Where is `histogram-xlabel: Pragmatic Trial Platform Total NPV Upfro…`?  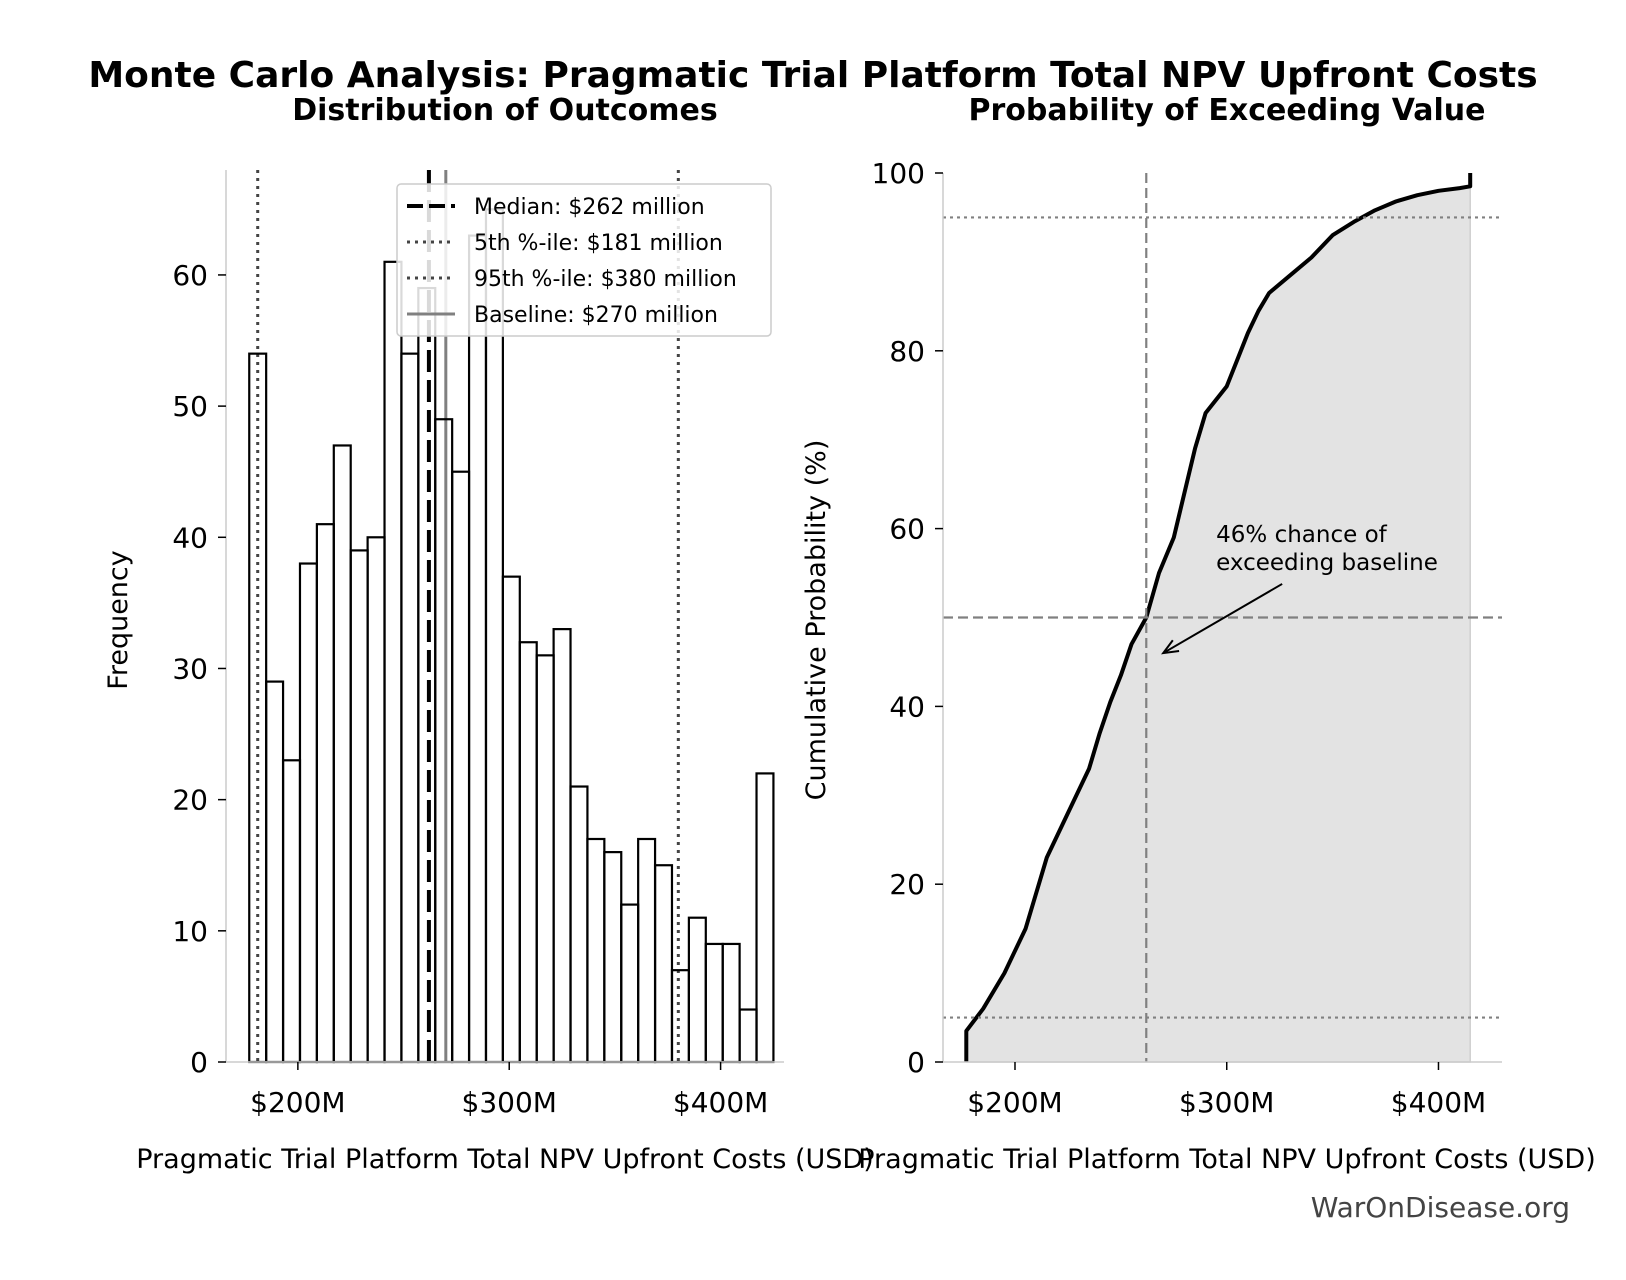 histogram-xlabel: Pragmatic Trial Platform Total NPV Upfro… is located at coordinates (504, 1159).